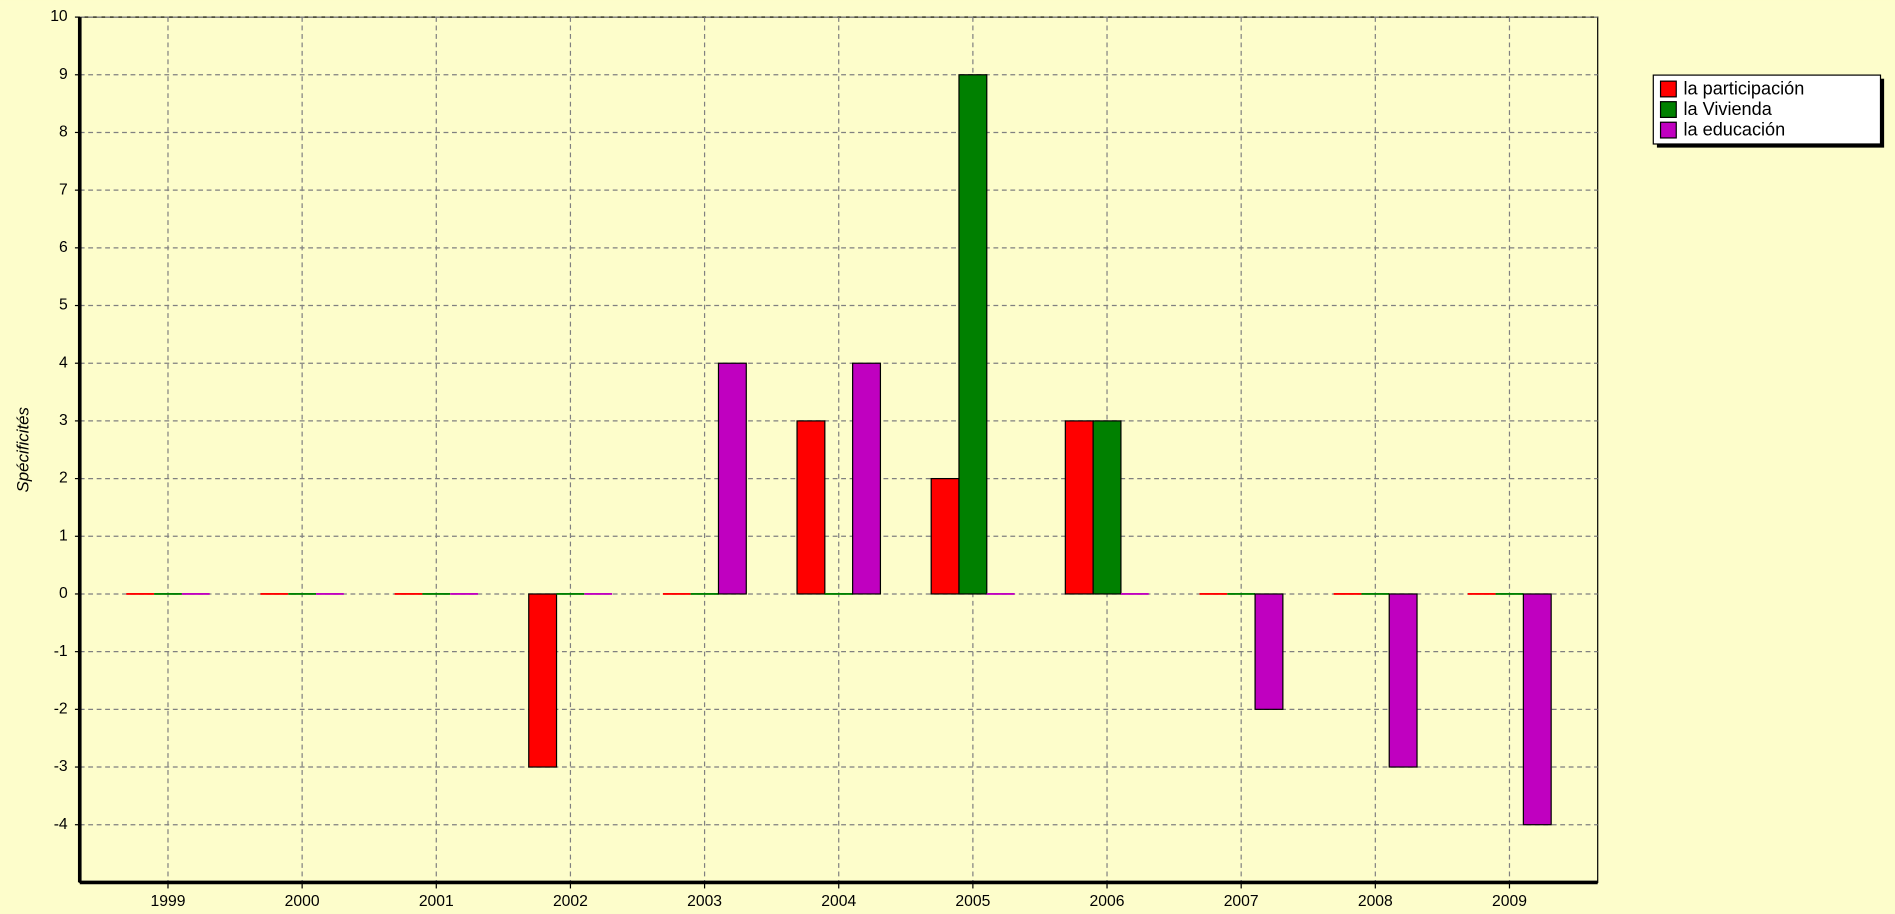 The height and width of the screenshot is (914, 1895). Describe the element at coordinates (63, 132) in the screenshot. I see `y-tick-label: 8` at that location.